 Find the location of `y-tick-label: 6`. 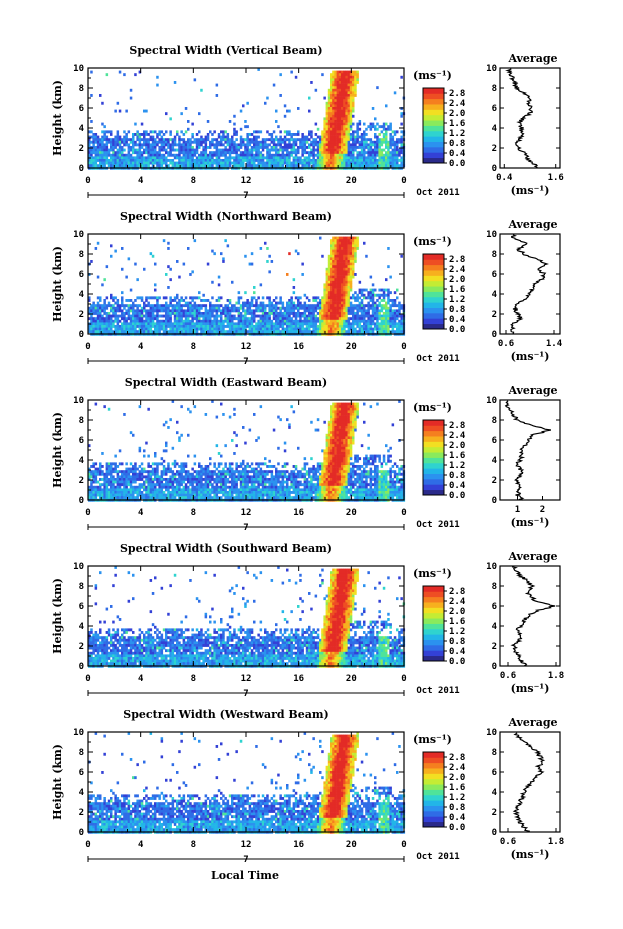

y-tick-label: 6 is located at coordinates (81, 275).